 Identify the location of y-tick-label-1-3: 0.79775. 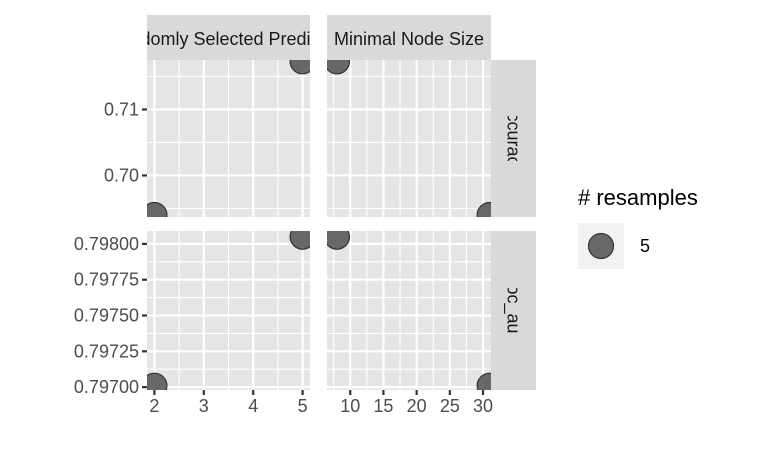
(106, 280).